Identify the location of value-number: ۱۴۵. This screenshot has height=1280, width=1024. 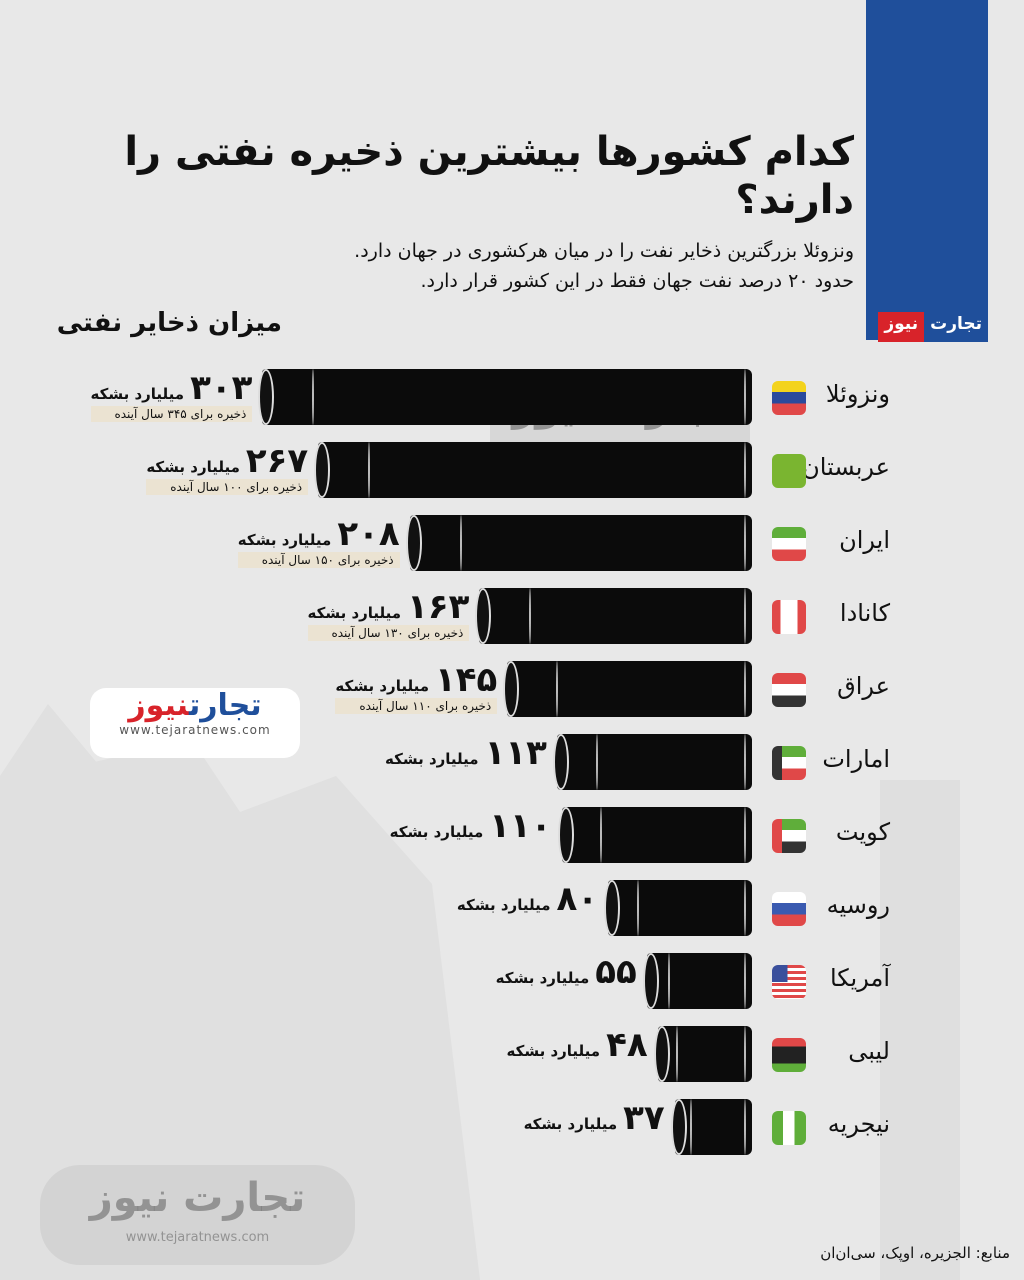
(466, 680).